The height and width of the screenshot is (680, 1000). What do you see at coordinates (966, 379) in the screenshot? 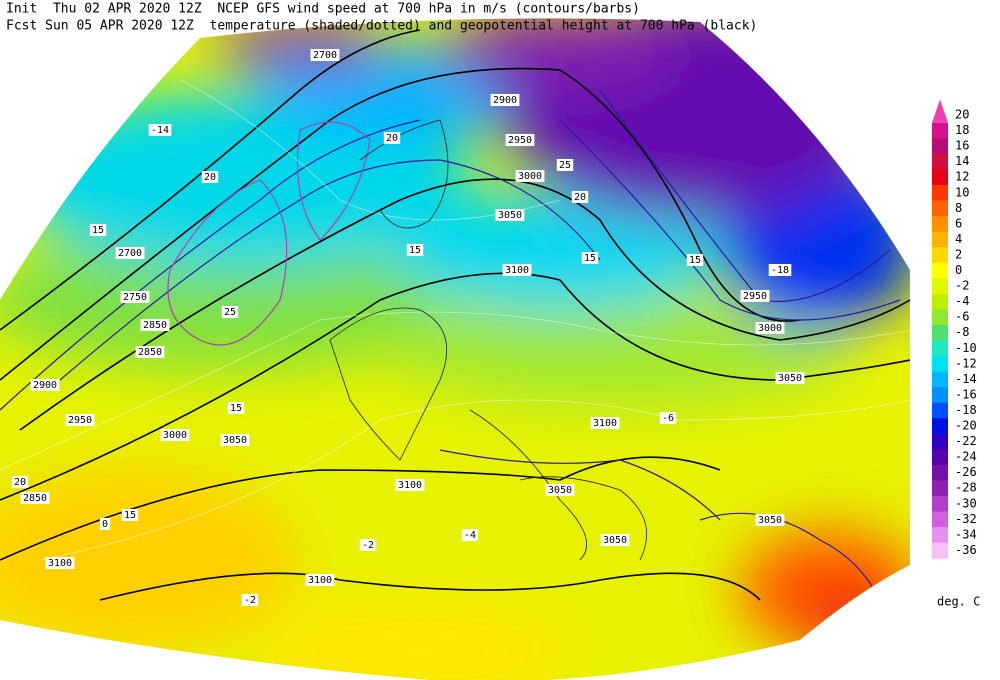
I see `colorbar-label: -14` at bounding box center [966, 379].